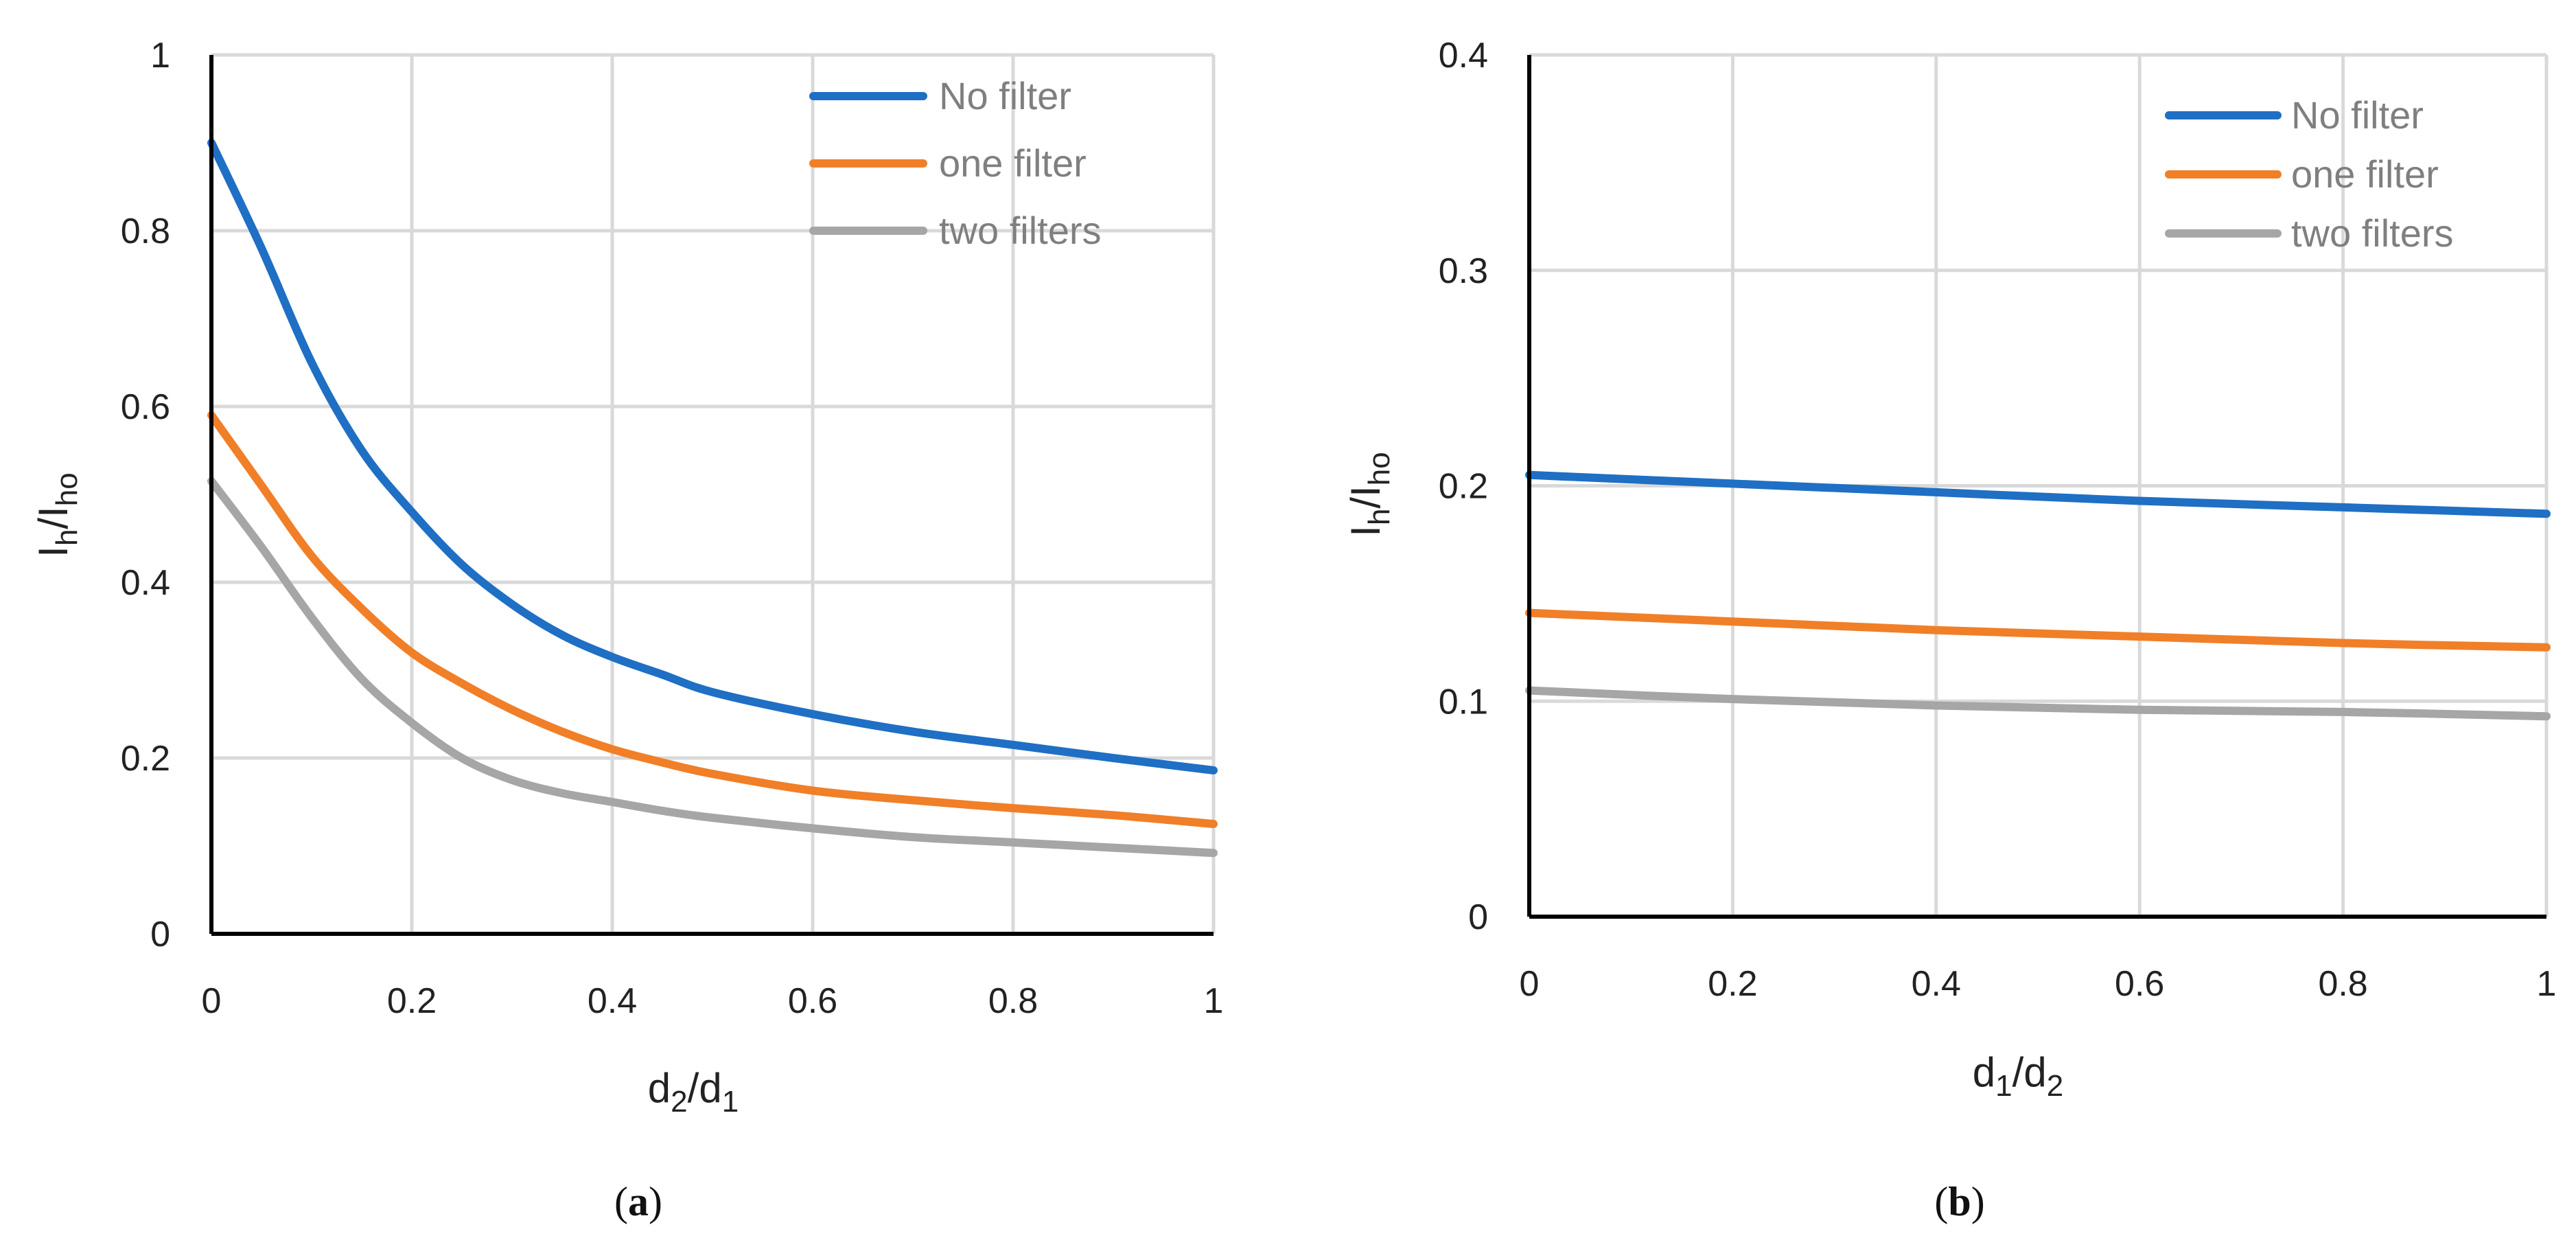 The image size is (2576, 1238). I want to click on y-tick-label: 0.1, so click(1463, 702).